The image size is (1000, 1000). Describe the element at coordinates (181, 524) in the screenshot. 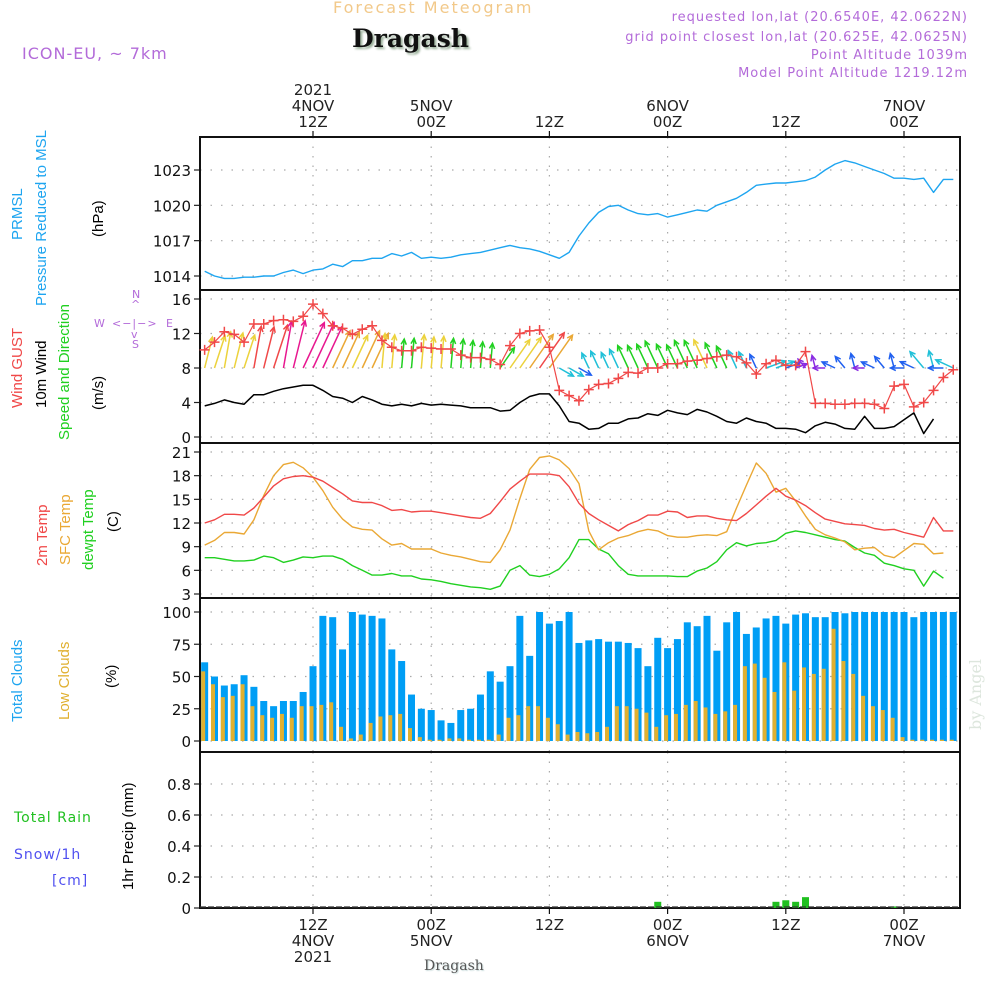

I see `temp-ytick-label: 12` at that location.